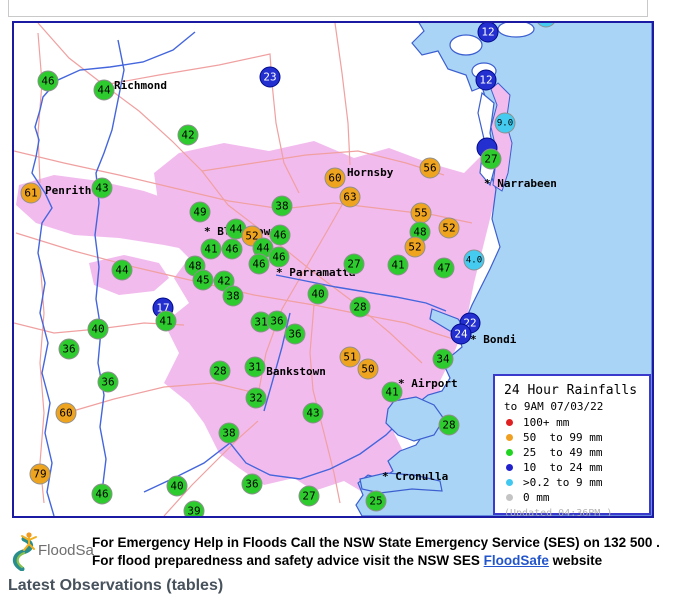 Image resolution: width=698 pixels, height=595 pixels. What do you see at coordinates (256, 398) in the screenshot?
I see `rain-marker: 32` at bounding box center [256, 398].